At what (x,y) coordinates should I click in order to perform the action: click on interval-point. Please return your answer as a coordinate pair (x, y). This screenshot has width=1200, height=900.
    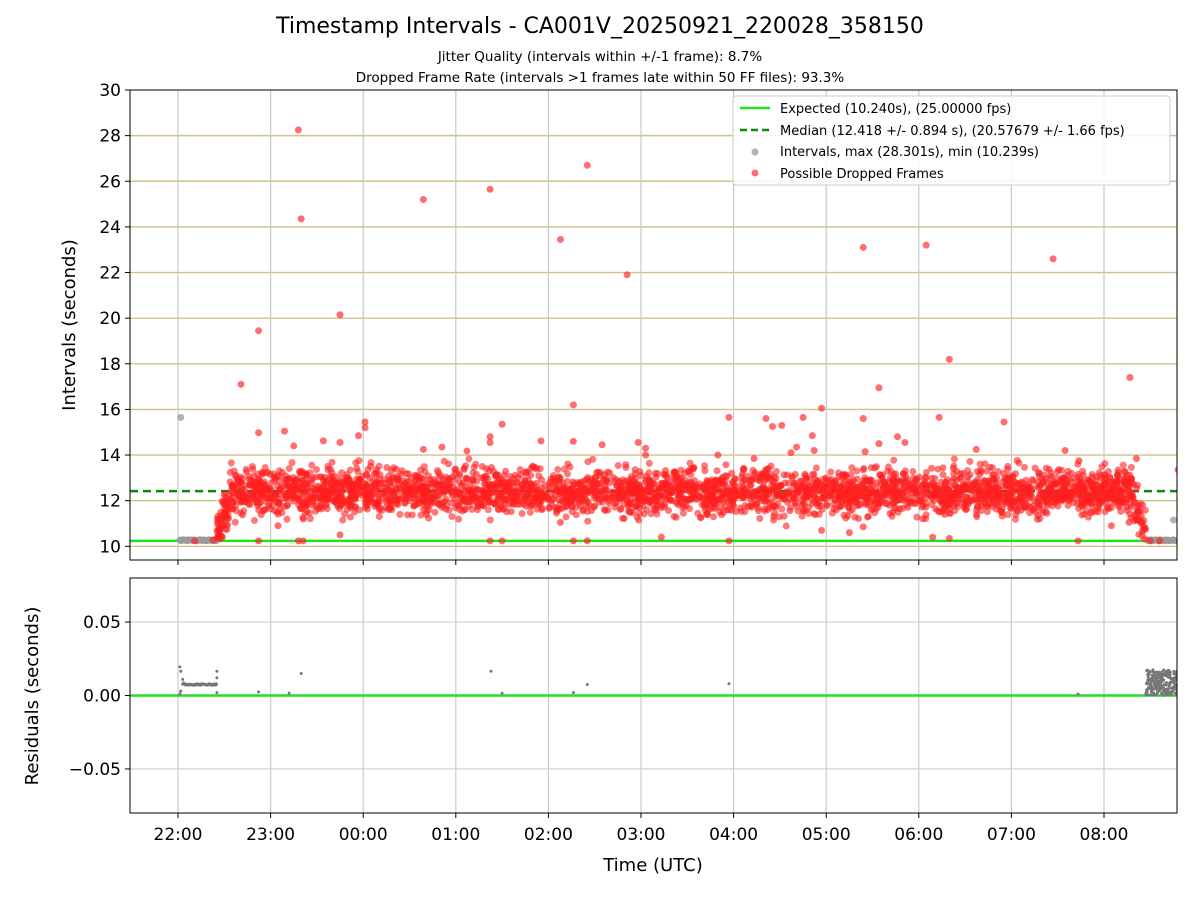
    Looking at the image, I should click on (206, 541).